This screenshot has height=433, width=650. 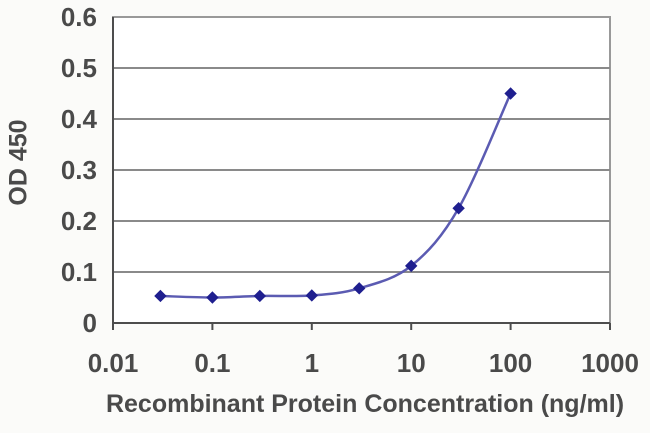 What do you see at coordinates (79, 119) in the screenshot?
I see `y-tick-label: 0.4` at bounding box center [79, 119].